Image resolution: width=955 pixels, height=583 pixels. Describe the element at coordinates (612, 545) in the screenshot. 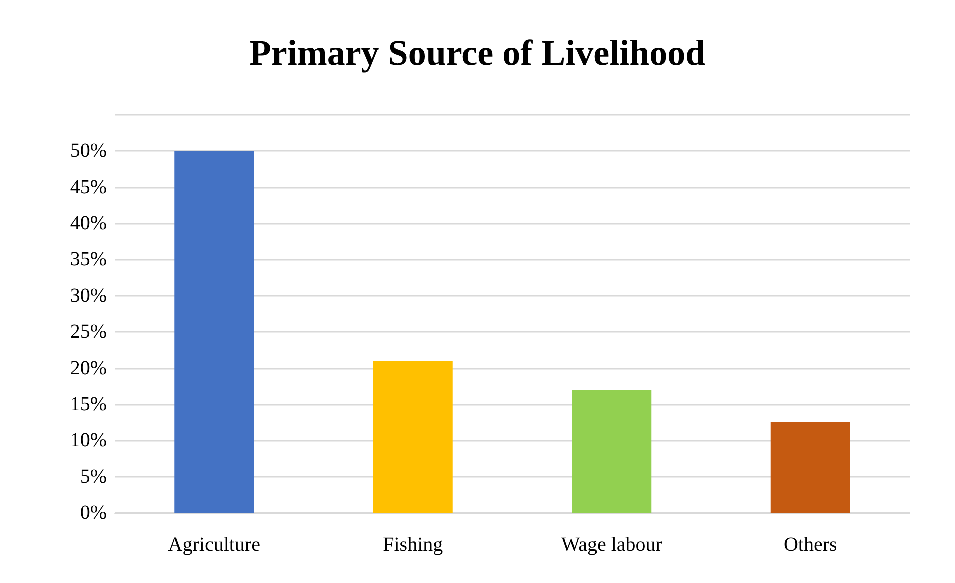

I see `x-tick-label: Wage labour` at that location.